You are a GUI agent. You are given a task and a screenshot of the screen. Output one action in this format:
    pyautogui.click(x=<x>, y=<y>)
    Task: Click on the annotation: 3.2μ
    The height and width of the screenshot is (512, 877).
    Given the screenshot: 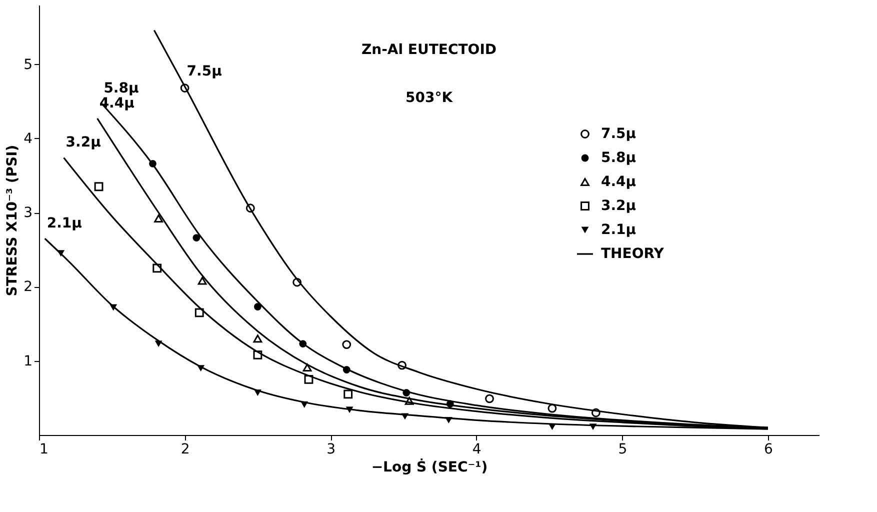 What is the action you would take?
    pyautogui.click(x=83, y=142)
    